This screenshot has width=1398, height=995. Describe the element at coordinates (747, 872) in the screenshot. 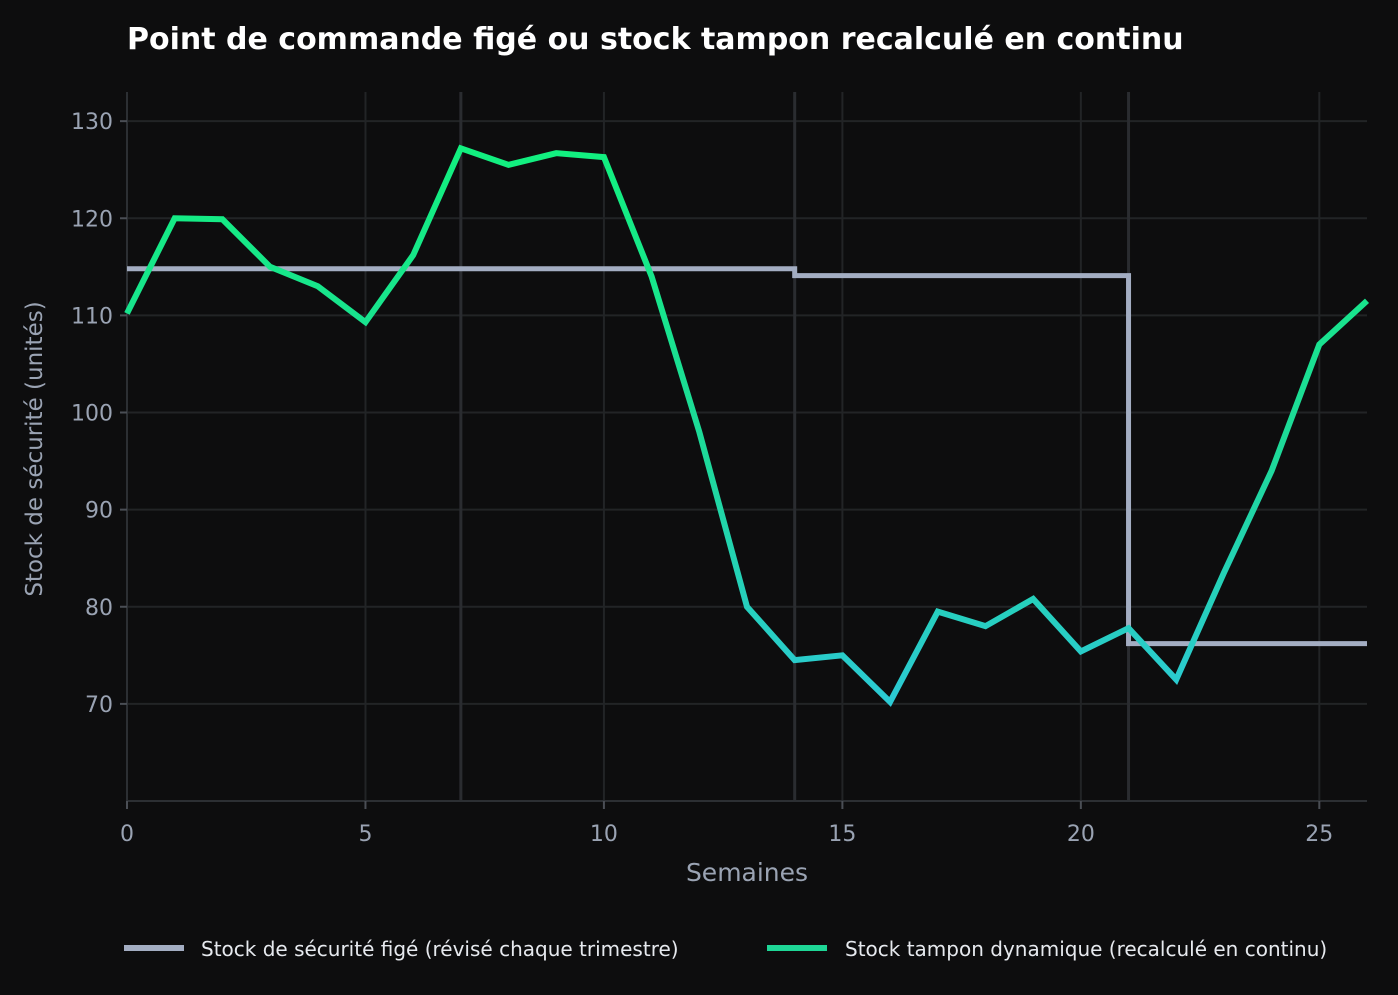

I see `x-axis-label: Semaines` at that location.